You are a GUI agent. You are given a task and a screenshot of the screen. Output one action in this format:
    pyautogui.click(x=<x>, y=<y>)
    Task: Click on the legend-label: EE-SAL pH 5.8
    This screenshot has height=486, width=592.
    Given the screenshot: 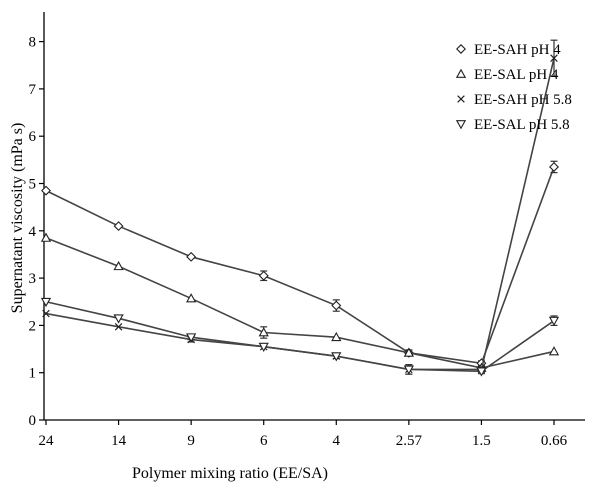 What is the action you would take?
    pyautogui.click(x=522, y=125)
    